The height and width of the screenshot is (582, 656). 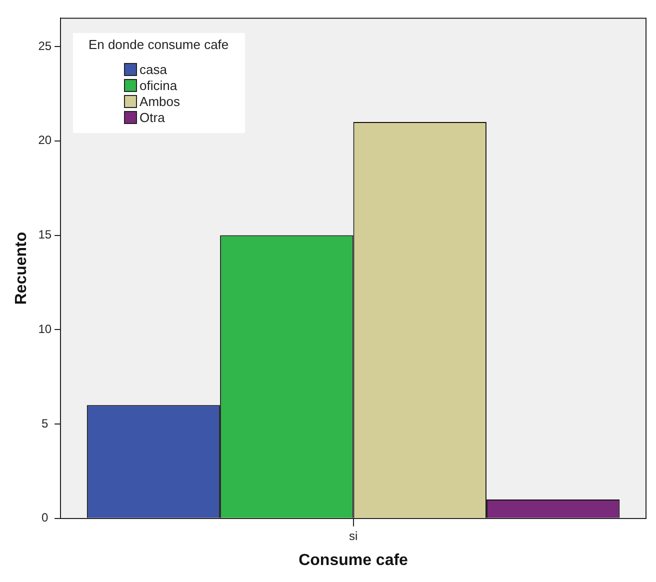 I want to click on y-tick-label: 5, so click(x=45, y=423).